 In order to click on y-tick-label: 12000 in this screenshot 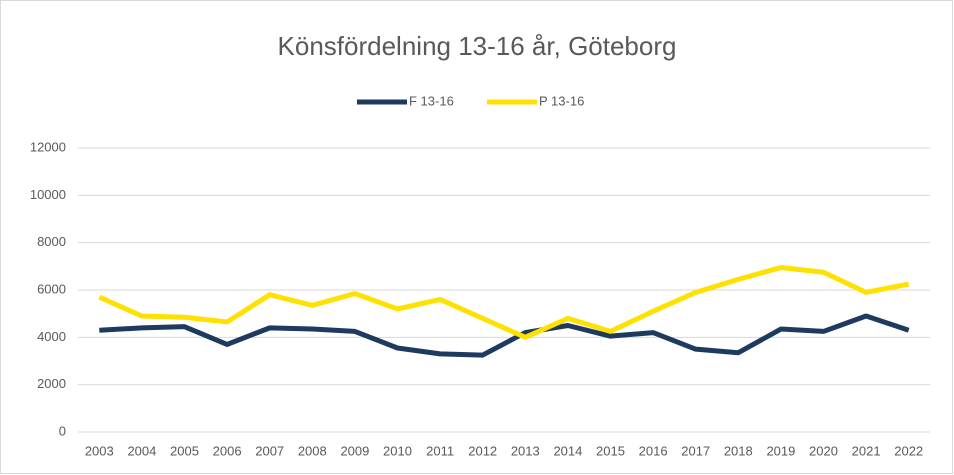, I will do `click(48, 146)`.